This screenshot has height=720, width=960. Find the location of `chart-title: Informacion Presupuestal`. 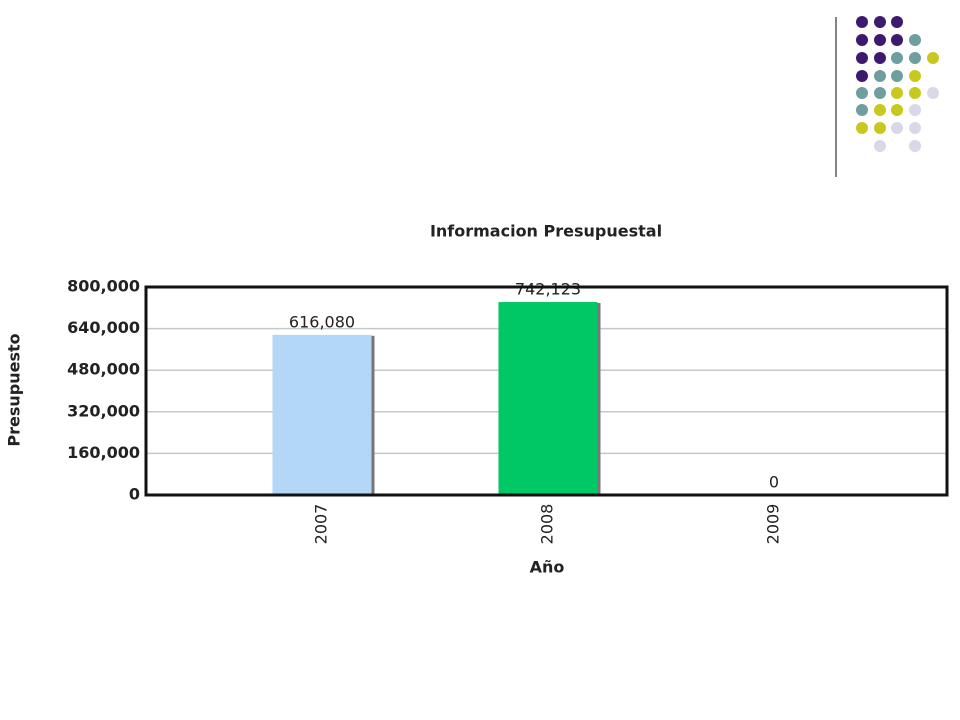

chart-title: Informacion Presupuestal is located at coordinates (546, 231).